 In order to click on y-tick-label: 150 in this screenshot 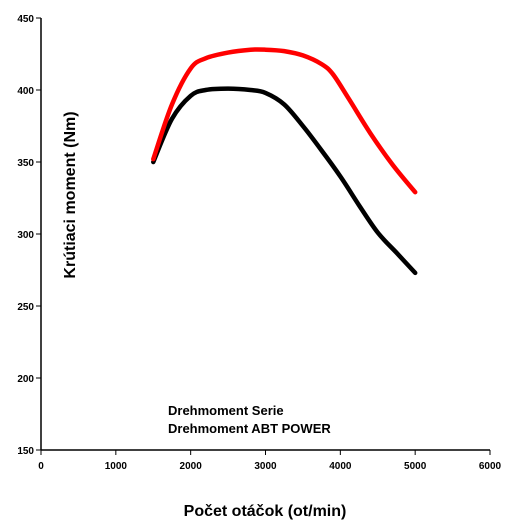, I will do `click(25, 451)`.